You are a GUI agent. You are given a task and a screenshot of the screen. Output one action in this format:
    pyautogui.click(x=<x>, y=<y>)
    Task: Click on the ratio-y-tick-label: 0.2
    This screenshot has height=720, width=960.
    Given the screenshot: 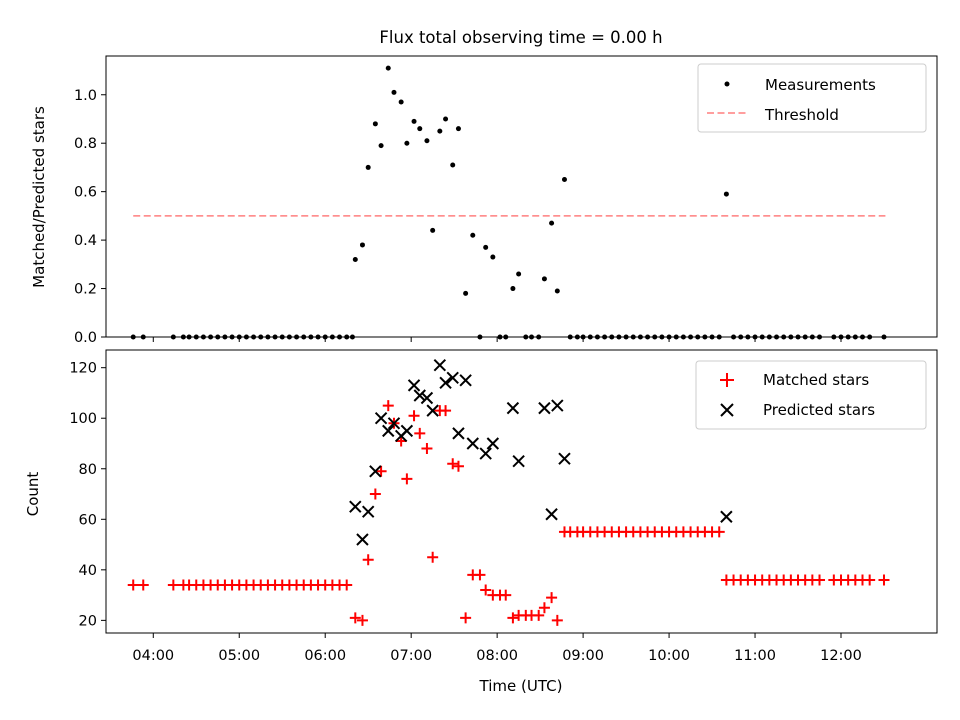 What is the action you would take?
    pyautogui.click(x=85, y=290)
    